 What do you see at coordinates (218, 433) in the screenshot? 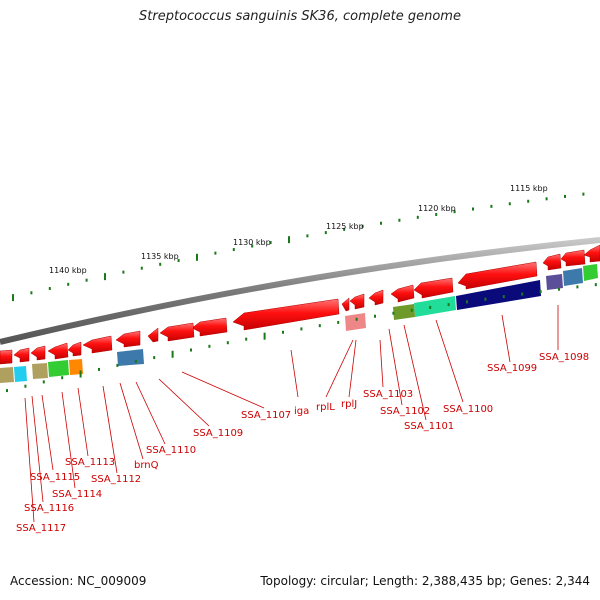
I see `gene-label-ssa-1109: SSA_1109` at bounding box center [218, 433].